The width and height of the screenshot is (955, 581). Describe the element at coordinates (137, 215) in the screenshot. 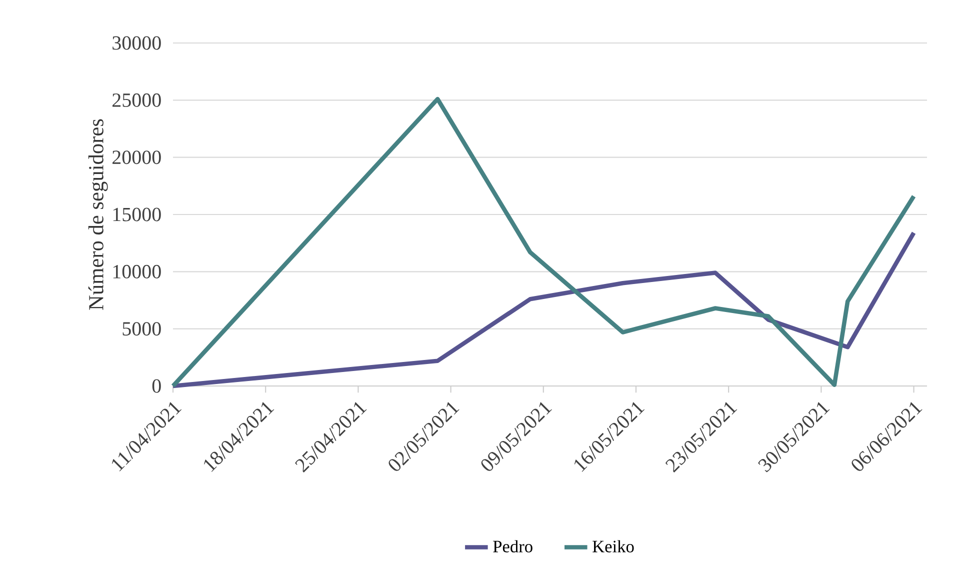

I see `y-tick-label: 15000` at that location.